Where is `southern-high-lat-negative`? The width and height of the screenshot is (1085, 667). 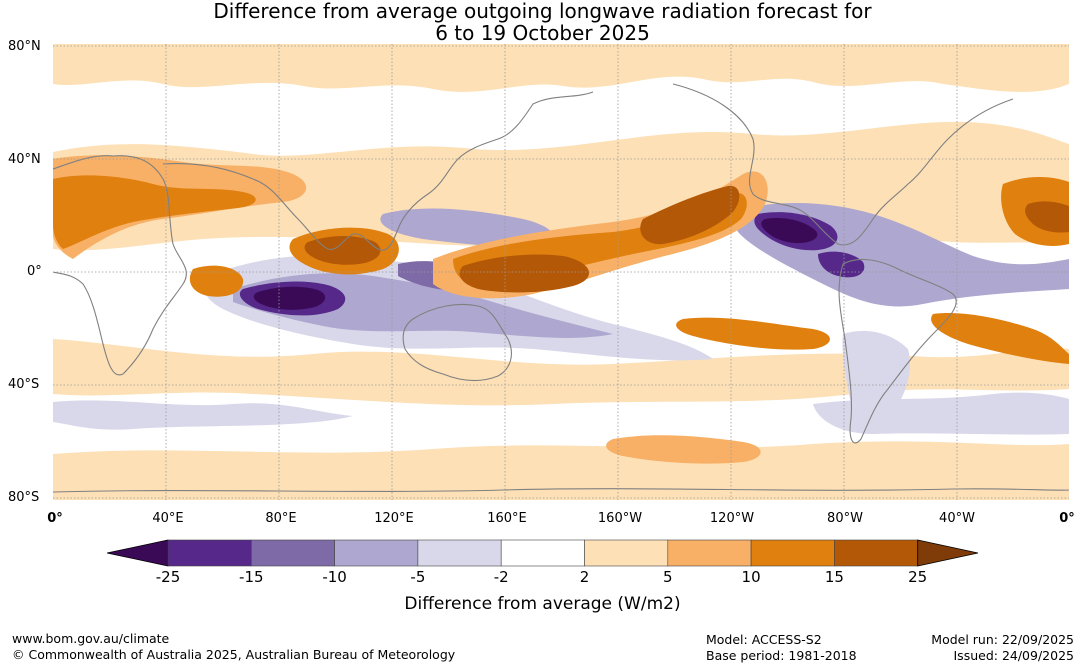
southern-high-lat-negative is located at coordinates (203, 415).